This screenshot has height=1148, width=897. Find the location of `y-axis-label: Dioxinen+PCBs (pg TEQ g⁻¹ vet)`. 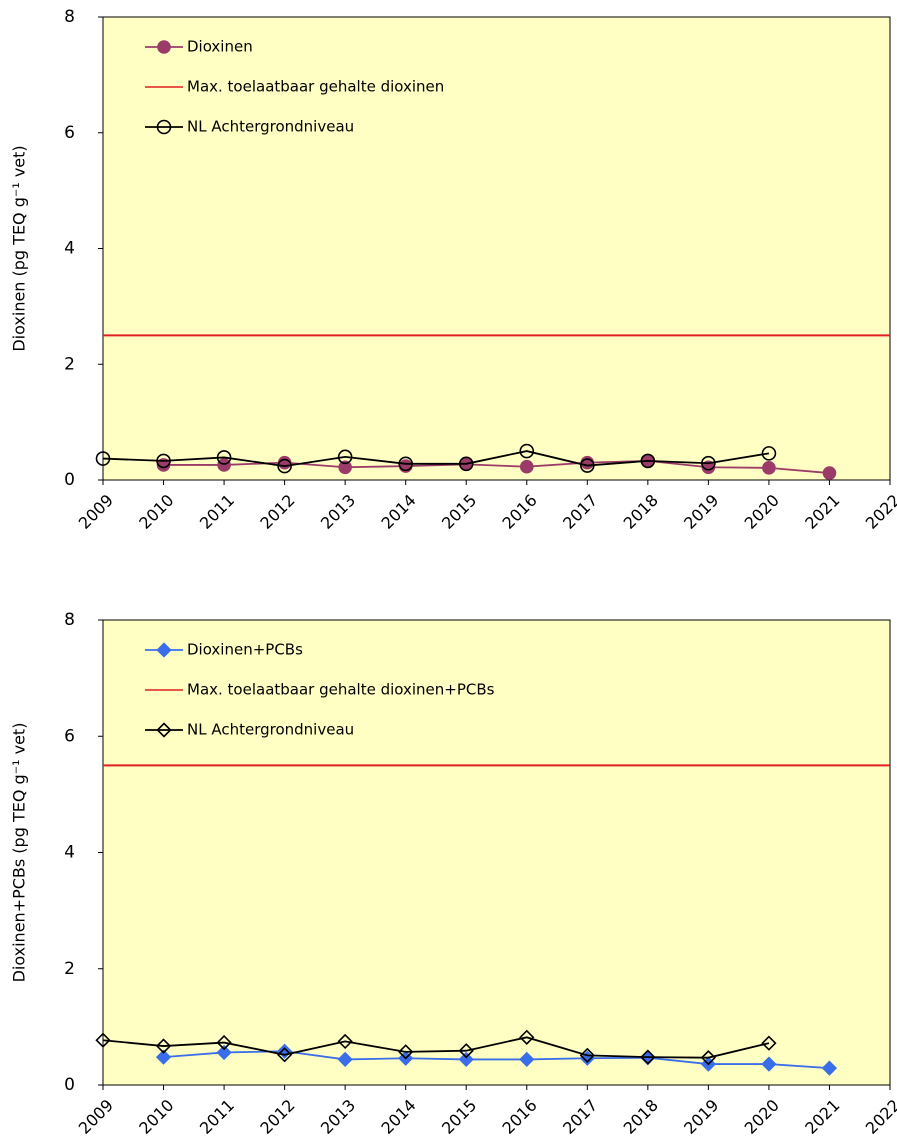

y-axis-label: Dioxinen+PCBs (pg TEQ g⁻¹ vet) is located at coordinates (19, 853).